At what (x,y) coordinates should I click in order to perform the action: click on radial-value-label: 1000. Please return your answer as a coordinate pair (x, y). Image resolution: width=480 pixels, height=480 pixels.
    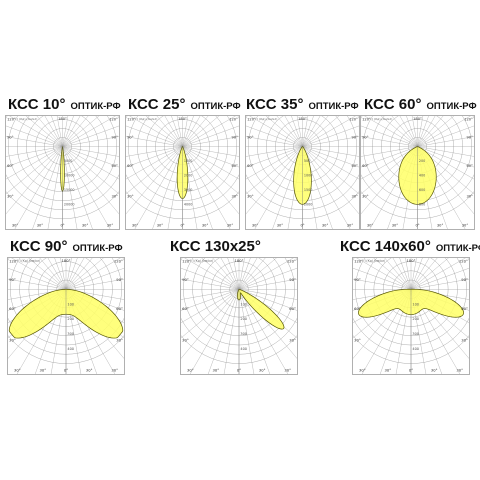
    Looking at the image, I should click on (308, 176).